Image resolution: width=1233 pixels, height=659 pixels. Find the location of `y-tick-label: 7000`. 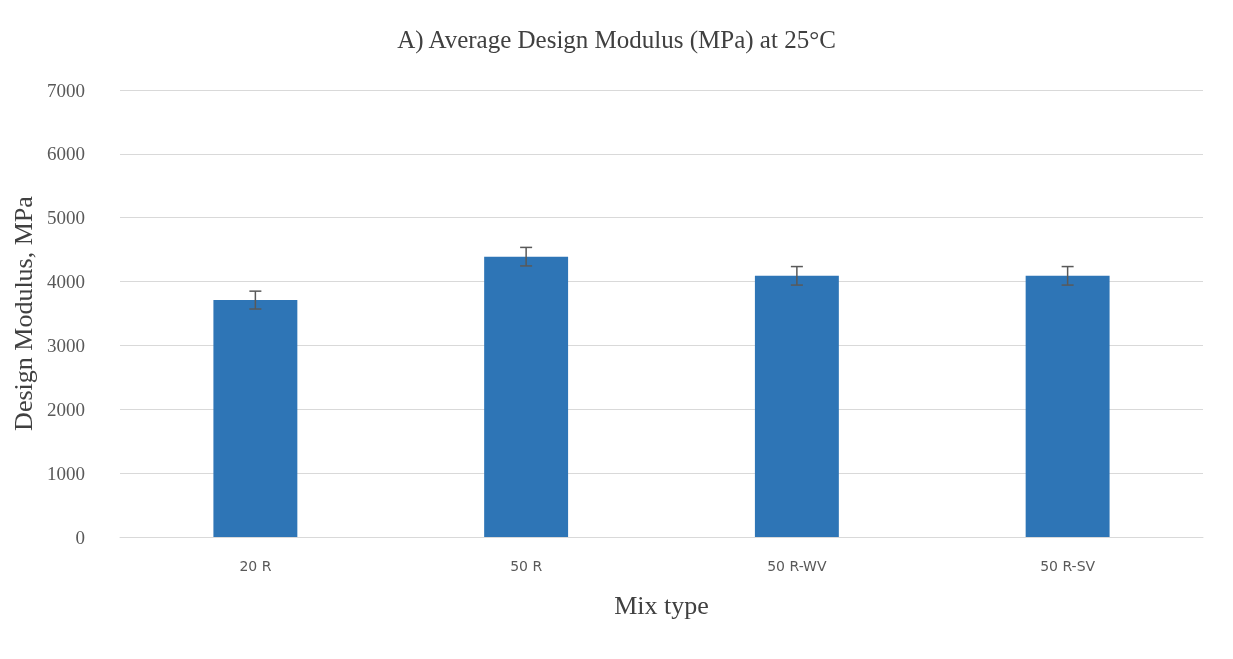

y-tick-label: 7000 is located at coordinates (66, 90).